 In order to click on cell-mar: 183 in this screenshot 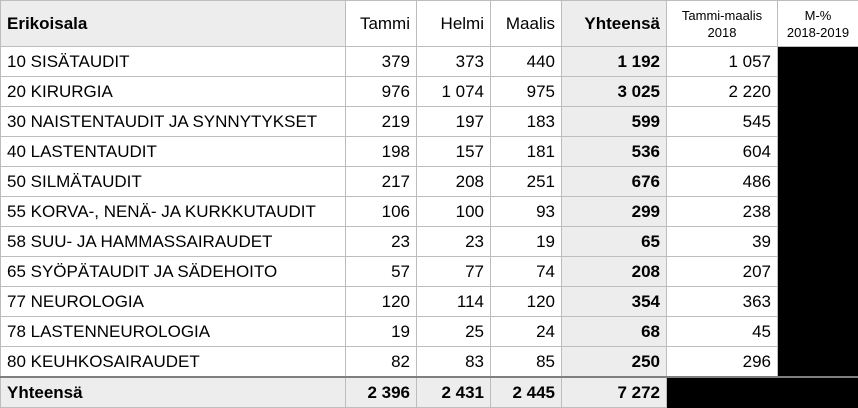, I will do `click(526, 122)`.